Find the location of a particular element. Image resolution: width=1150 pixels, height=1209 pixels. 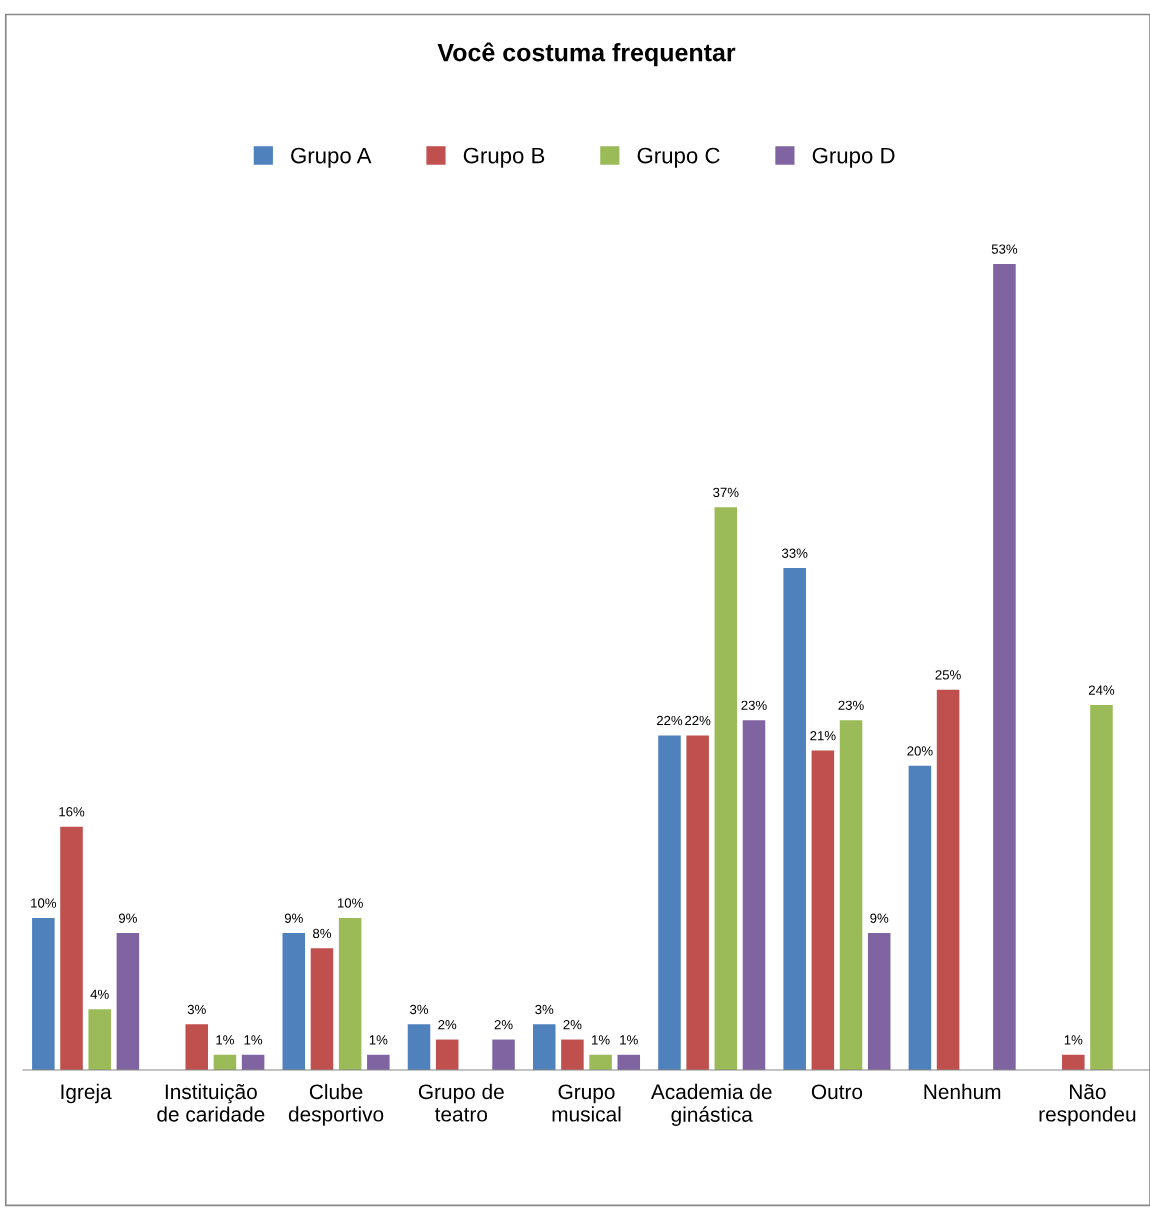

data-label: 53% is located at coordinates (1004, 249).